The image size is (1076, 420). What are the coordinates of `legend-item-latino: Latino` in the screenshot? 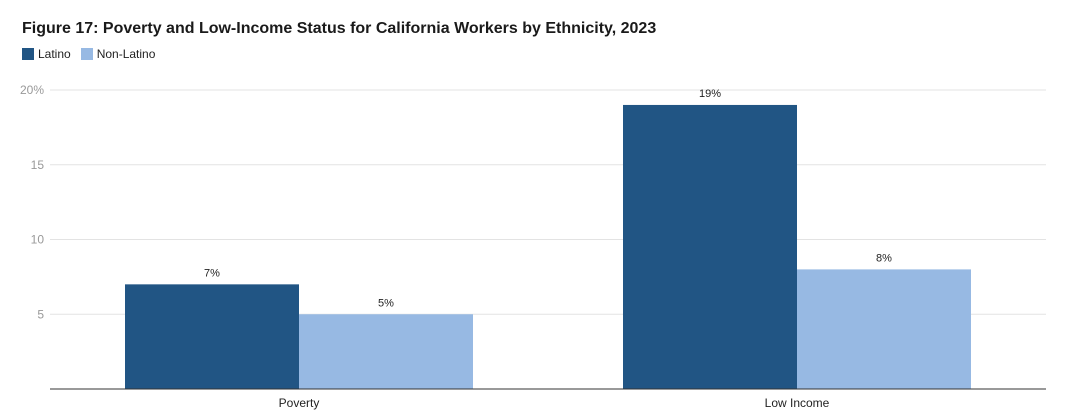 It's located at (46, 54).